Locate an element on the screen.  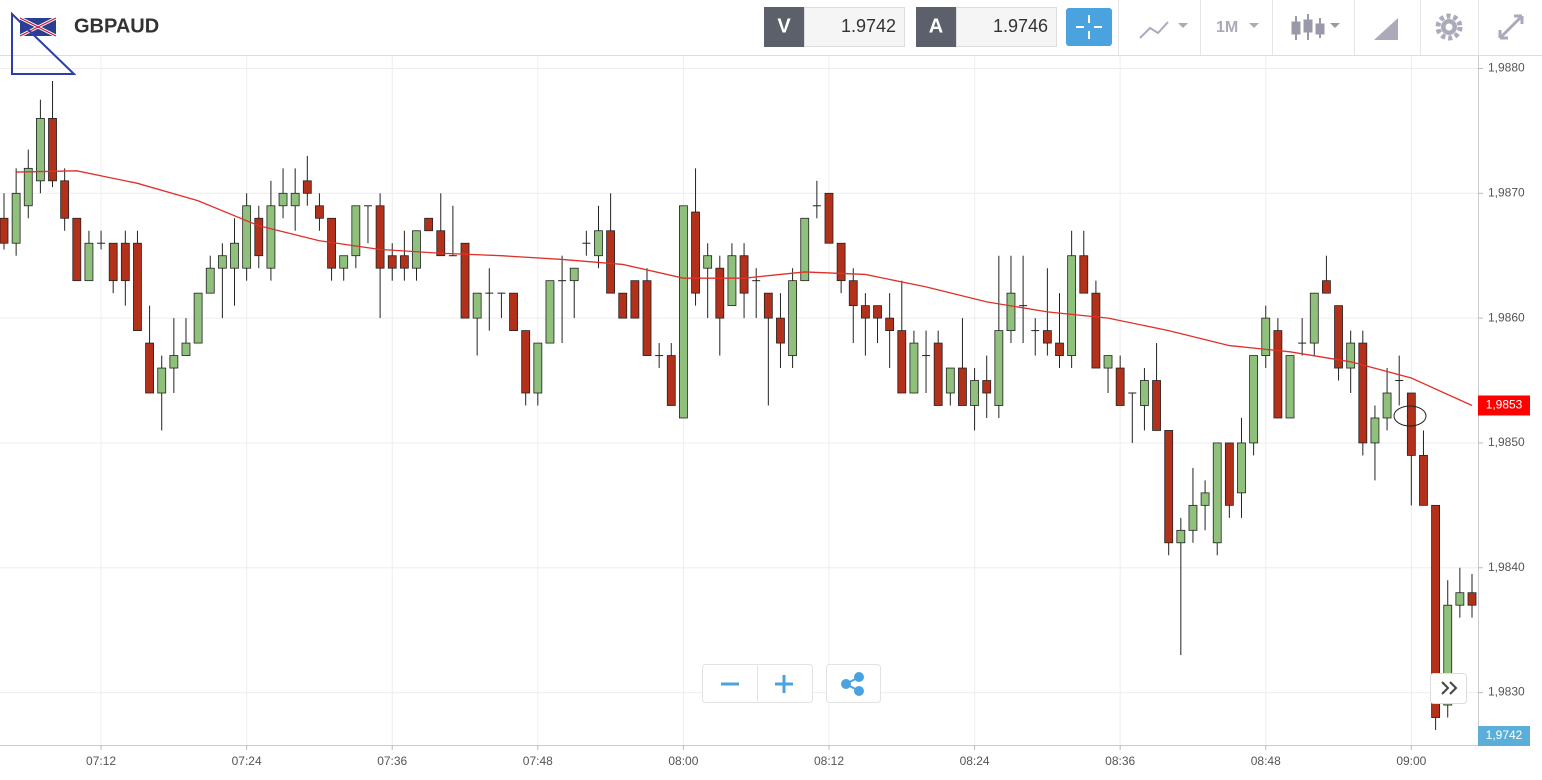
x-tick-label: 08:00 is located at coordinates (683, 761).